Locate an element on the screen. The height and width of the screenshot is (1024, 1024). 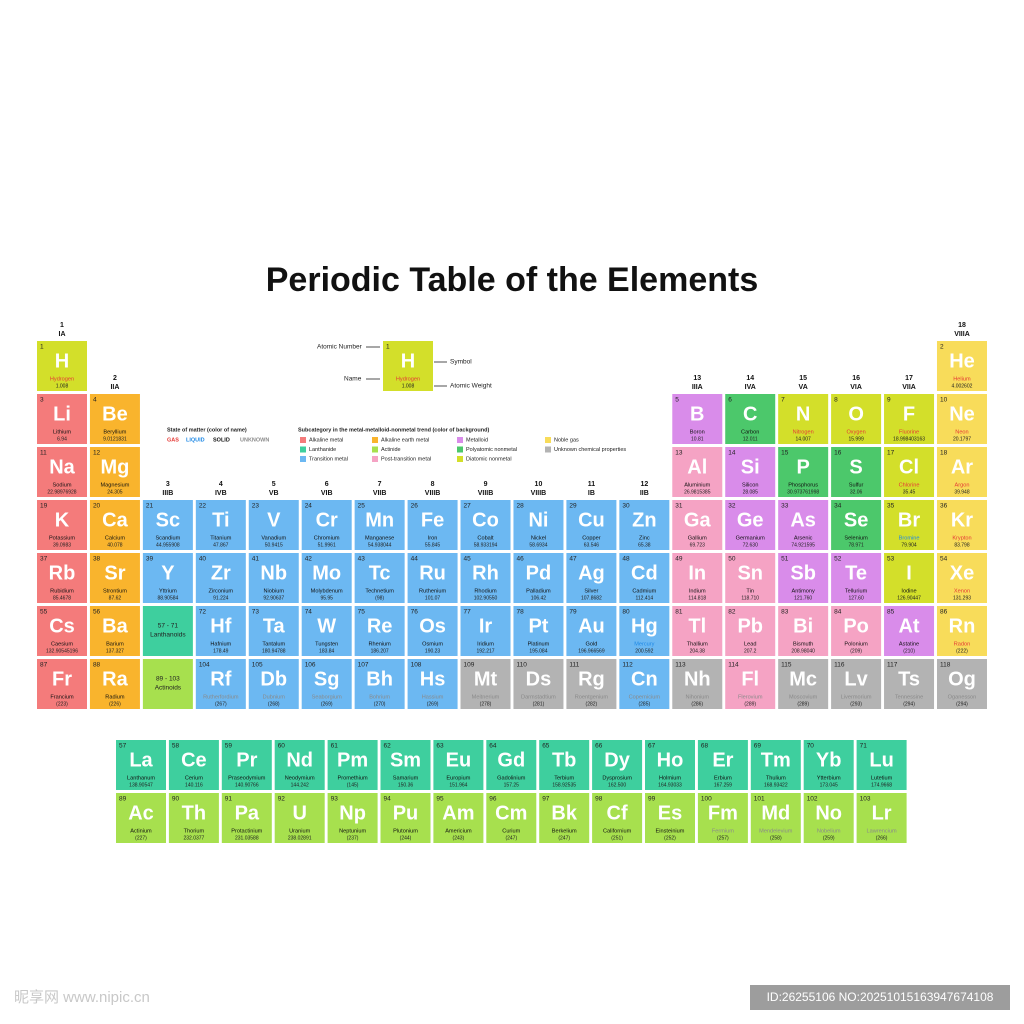
atomic-number: 86 is located at coordinates (944, 612).